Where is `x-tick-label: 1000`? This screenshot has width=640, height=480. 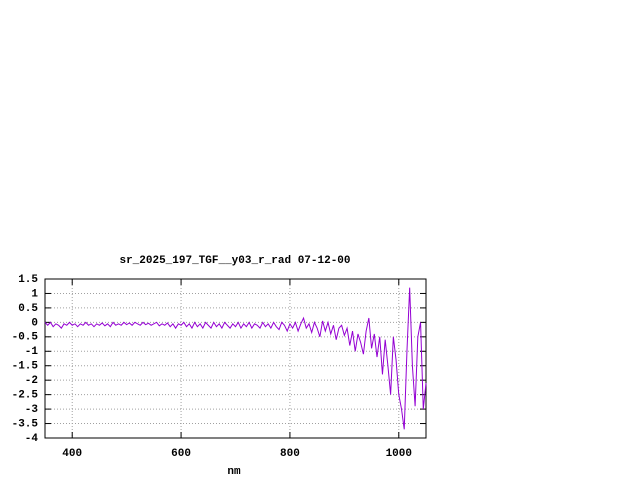
x-tick-label: 1000 is located at coordinates (399, 454).